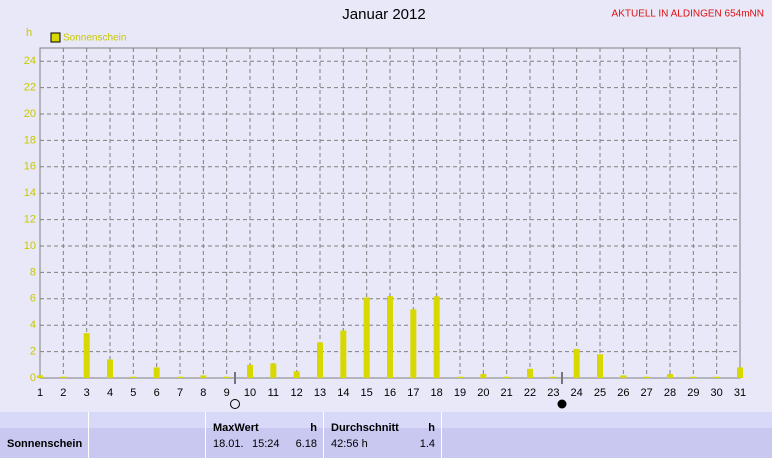 The width and height of the screenshot is (772, 458). I want to click on max-cell: MaxWert h 18.01. 15:24 6.18, so click(264, 435).